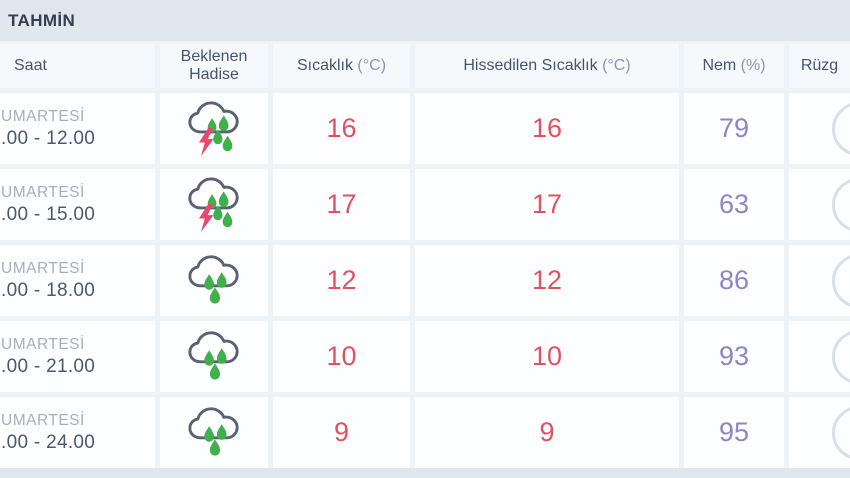 The width and height of the screenshot is (850, 478). I want to click on feels-like-value: 17, so click(547, 204).